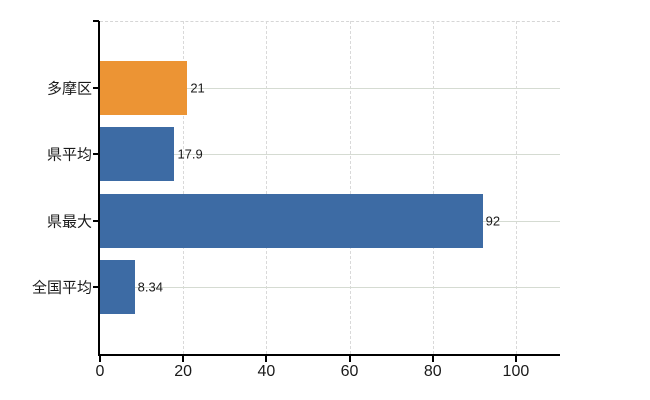 Image resolution: width=650 pixels, height=400 pixels. What do you see at coordinates (183, 371) in the screenshot?
I see `x-tick-label: 20` at bounding box center [183, 371].